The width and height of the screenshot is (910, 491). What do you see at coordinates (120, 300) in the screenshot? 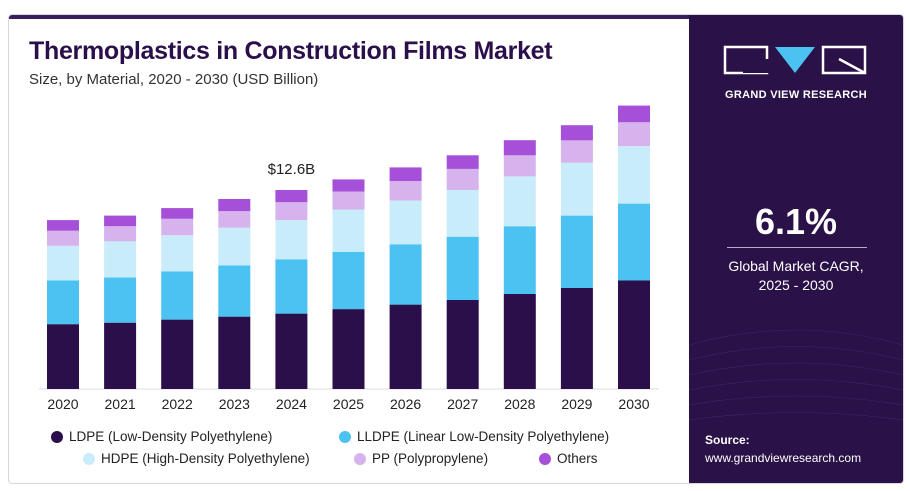
I see `bar-lldpe-2021` at bounding box center [120, 300].